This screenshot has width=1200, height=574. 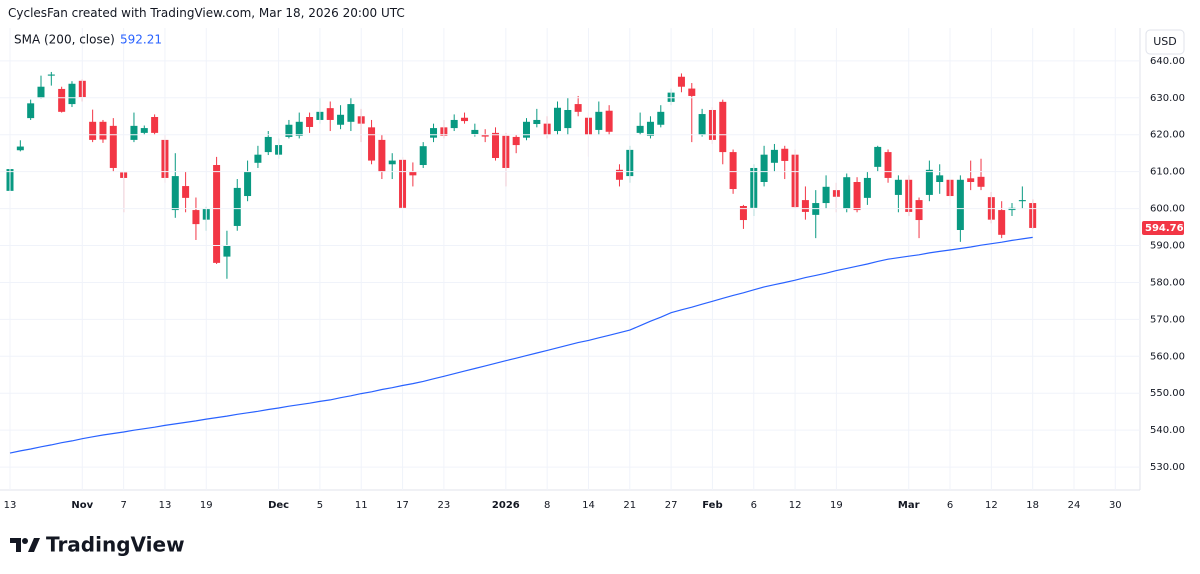 I want to click on x-tick-label: 11, so click(x=361, y=505).